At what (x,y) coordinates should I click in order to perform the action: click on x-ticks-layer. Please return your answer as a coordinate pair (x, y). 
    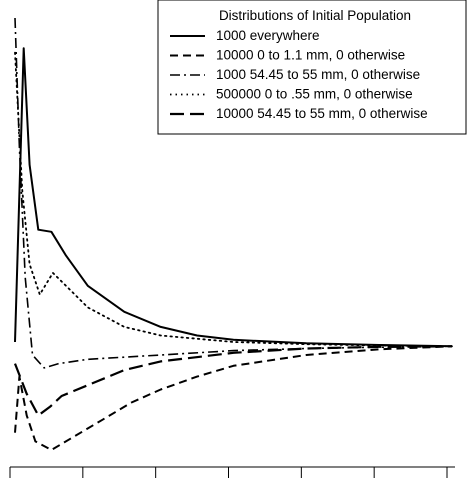
    Looking at the image, I should click on (228, 472).